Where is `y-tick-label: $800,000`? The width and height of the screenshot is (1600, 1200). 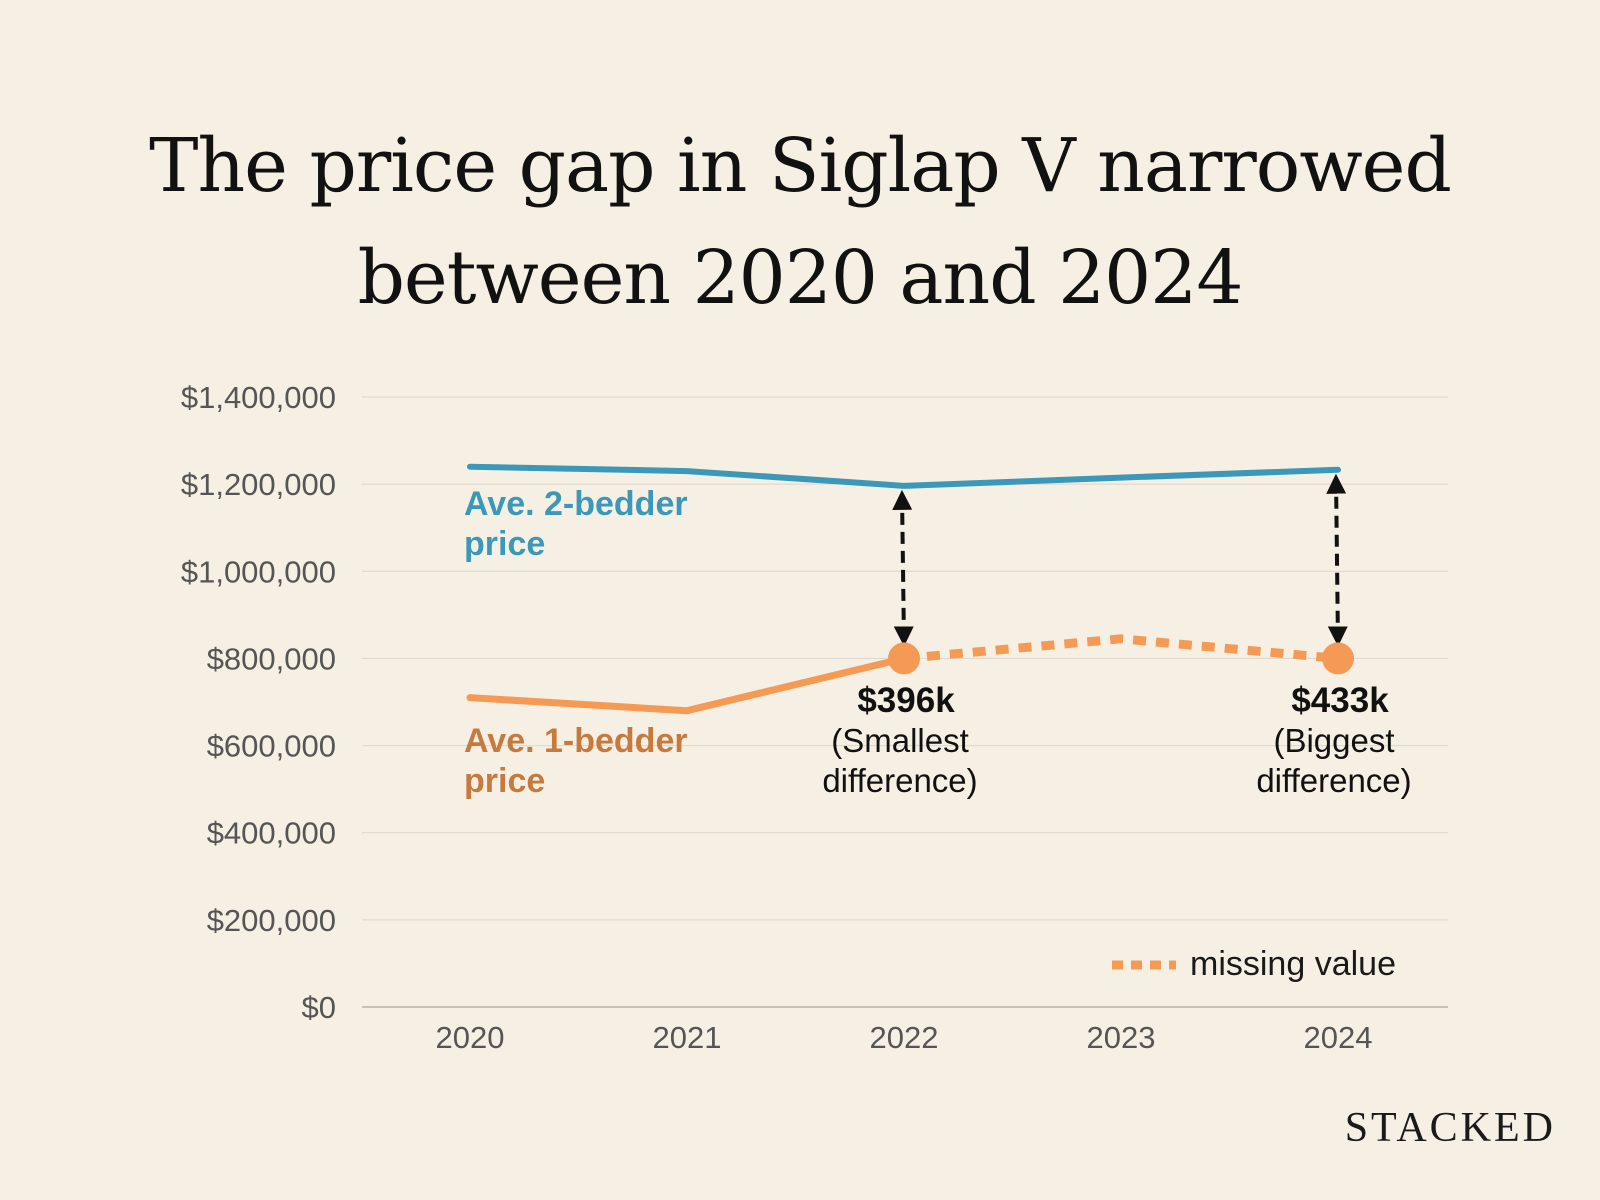 y-tick-label: $800,000 is located at coordinates (271, 658).